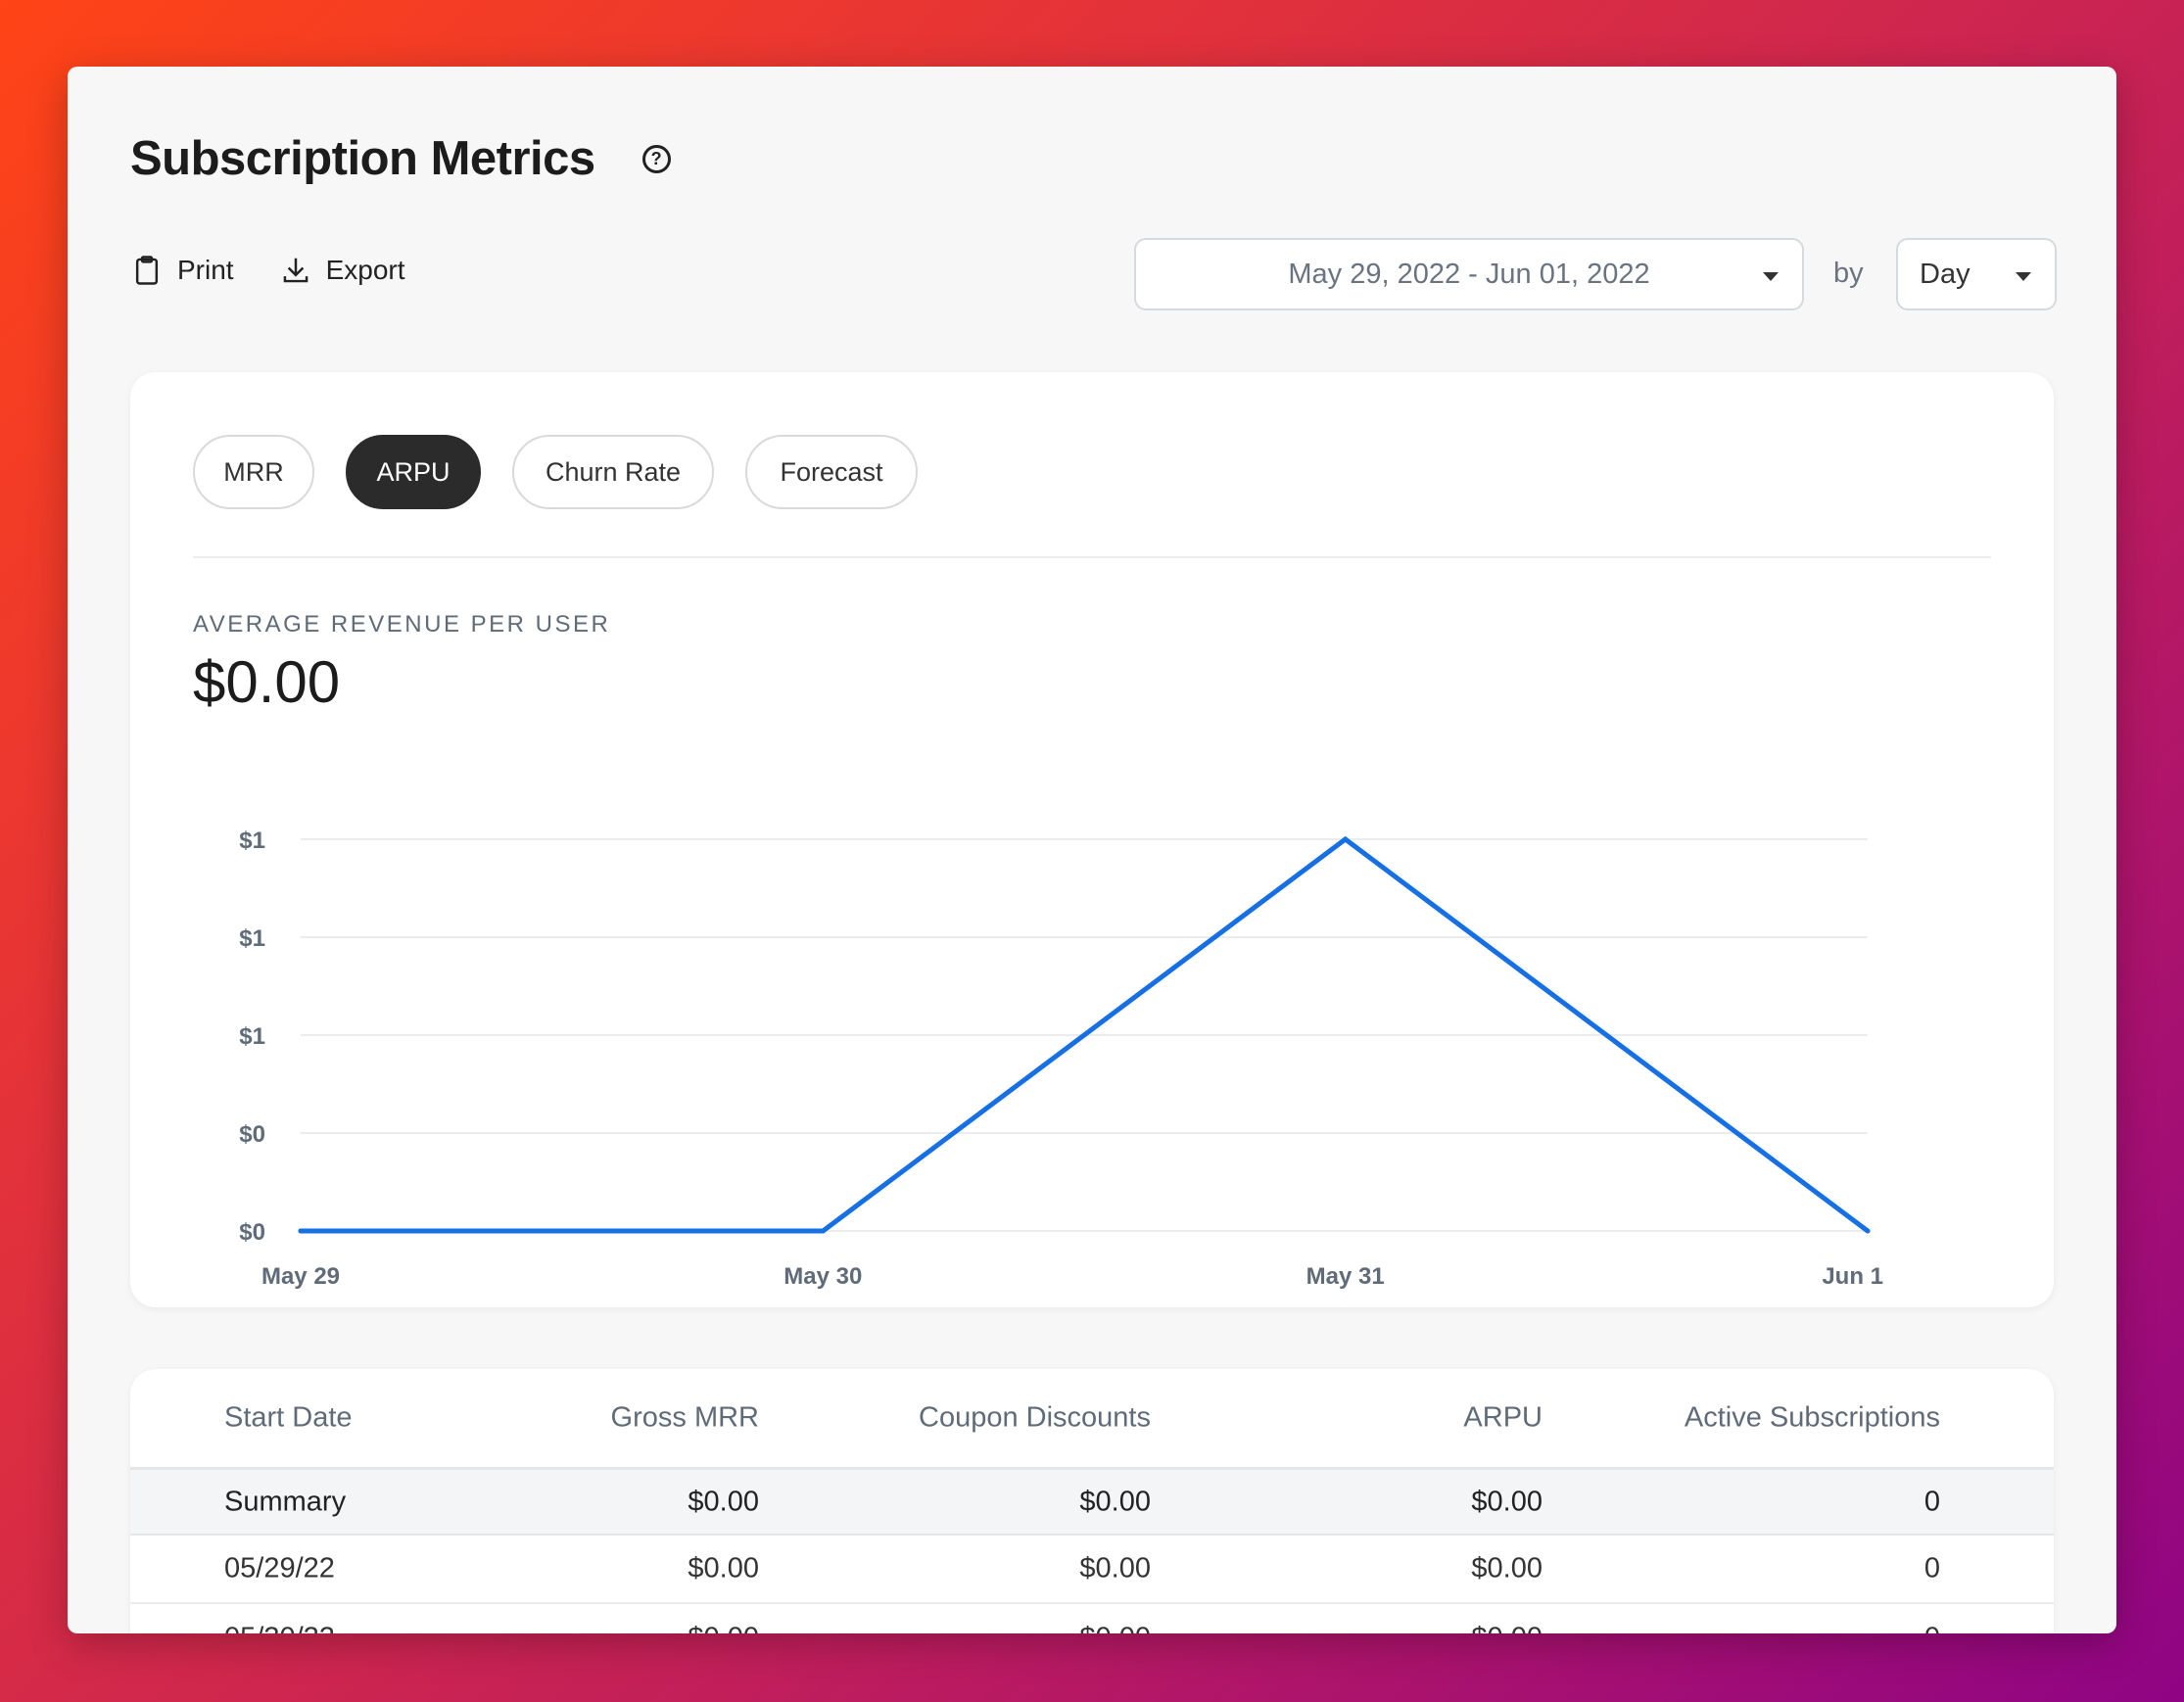 The width and height of the screenshot is (2184, 1702). Describe the element at coordinates (365, 270) in the screenshot. I see `export-label: Export` at that location.